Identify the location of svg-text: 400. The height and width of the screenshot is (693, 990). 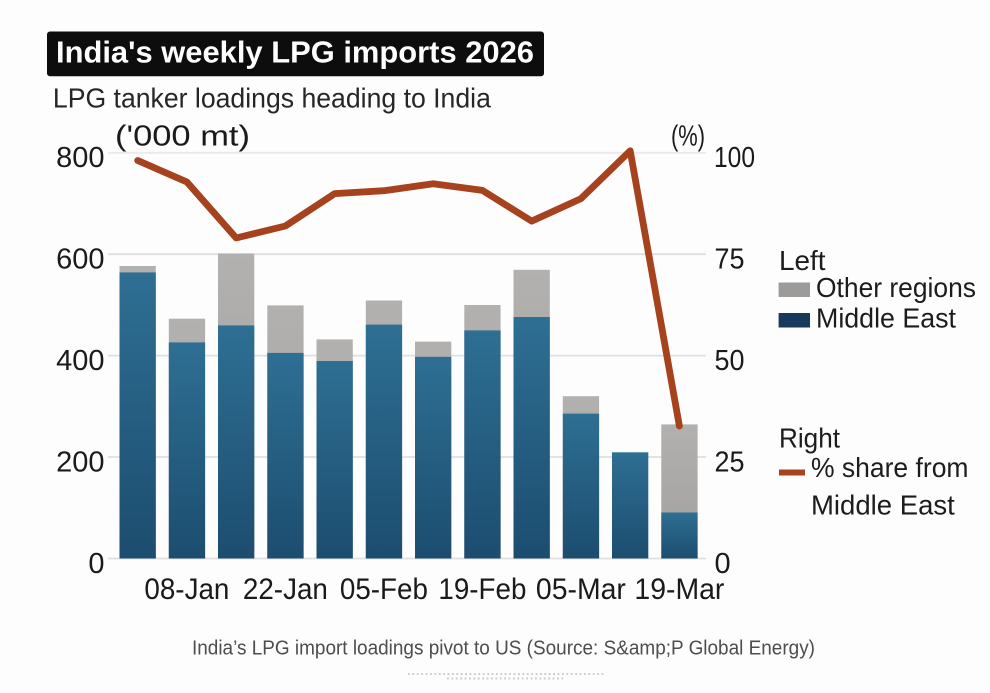
(80, 361).